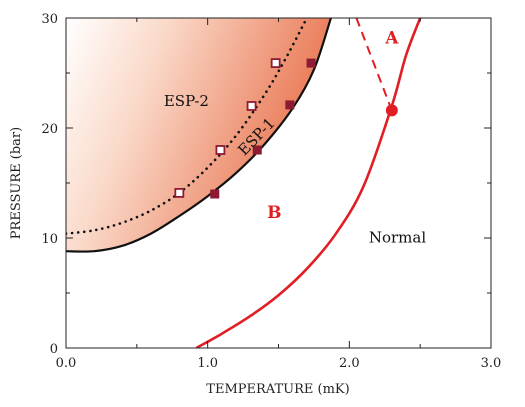 Image resolution: width=525 pixels, height=407 pixels. Describe the element at coordinates (207, 363) in the screenshot. I see `x-tick-label-1: 1.0` at that location.